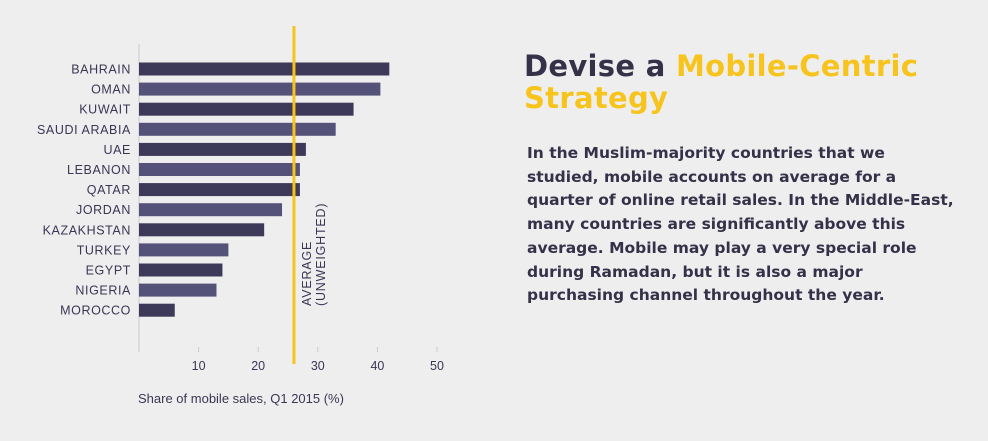 Image resolution: width=988 pixels, height=441 pixels. Describe the element at coordinates (258, 366) in the screenshot. I see `x-tick-label-20: 20` at that location.